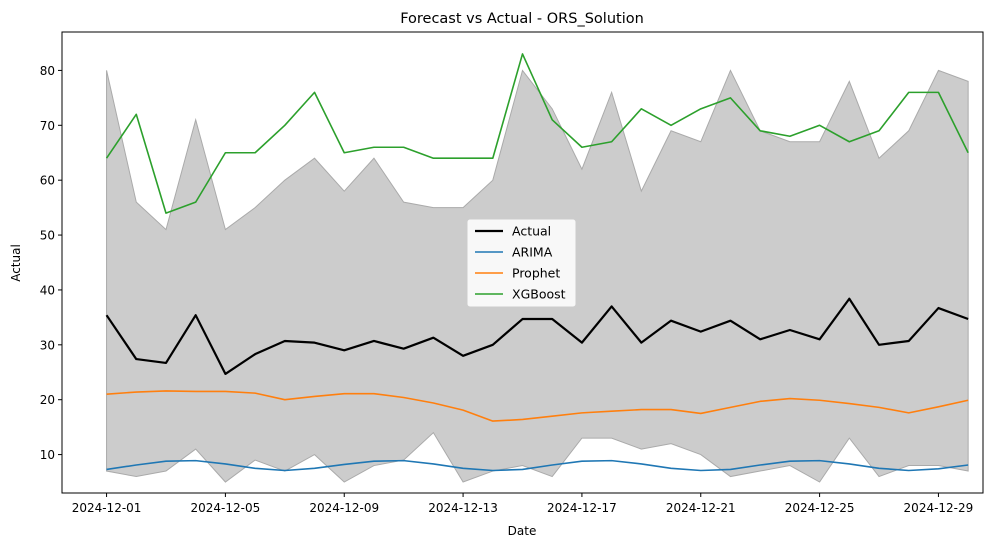 The height and width of the screenshot is (547, 996). I want to click on x-tick-label: 2024-12-21, so click(701, 508).